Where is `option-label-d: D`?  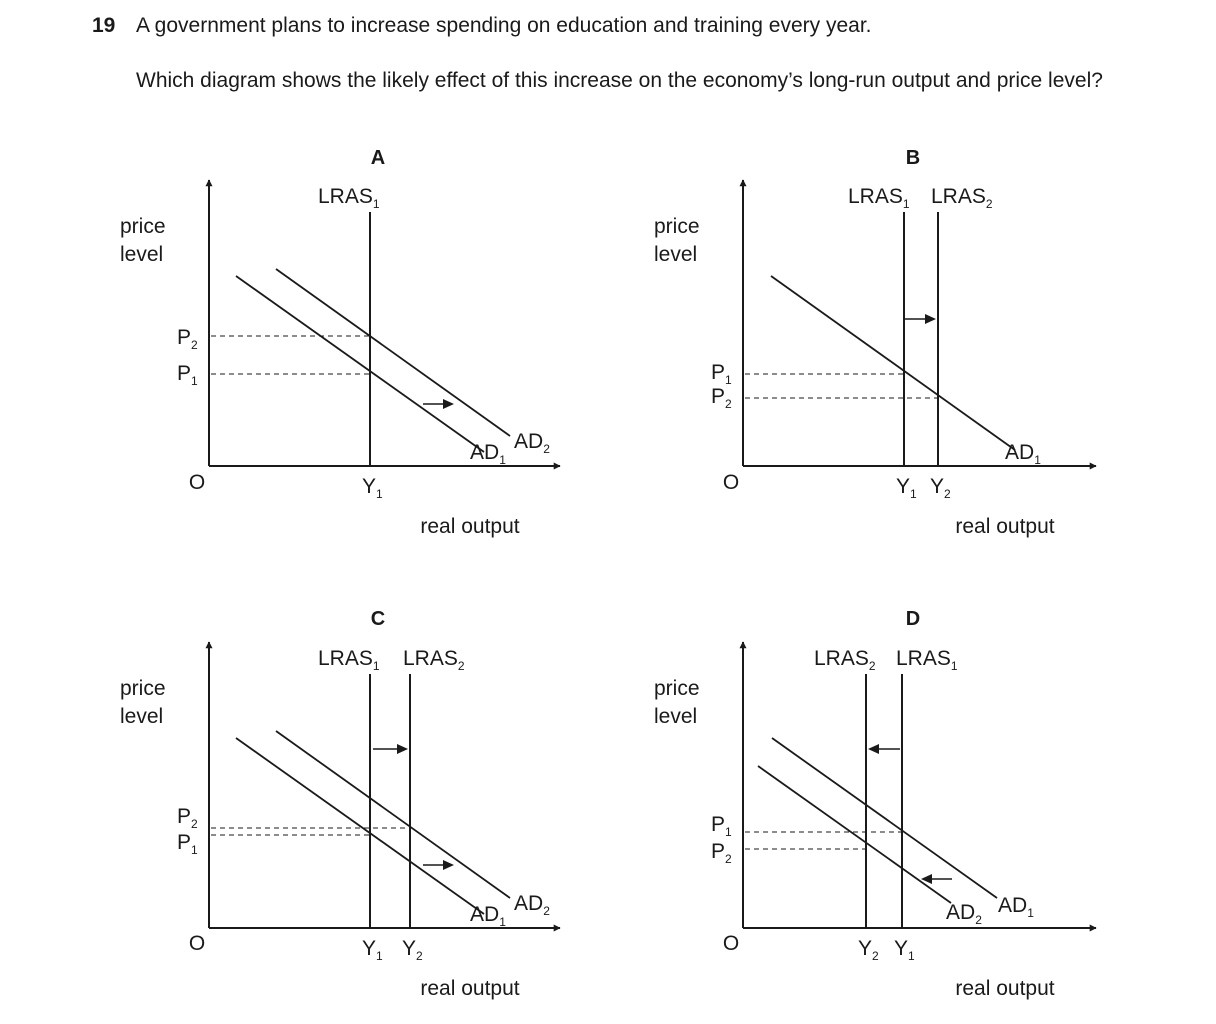
option-label-d: D is located at coordinates (913, 619).